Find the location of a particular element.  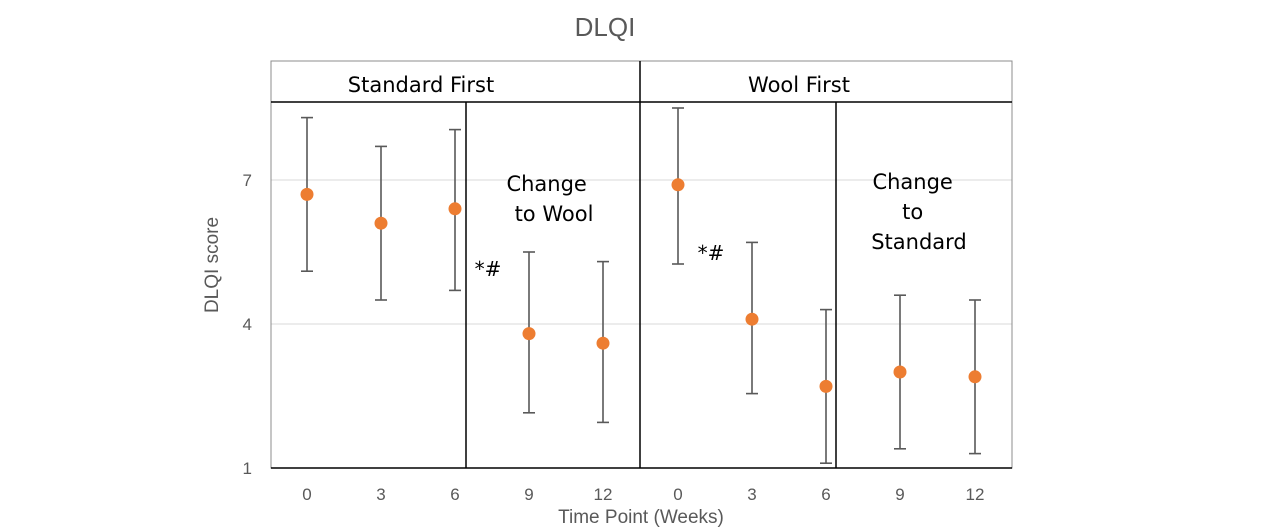

panel-label-standard-first: Standard First is located at coordinates (421, 85).